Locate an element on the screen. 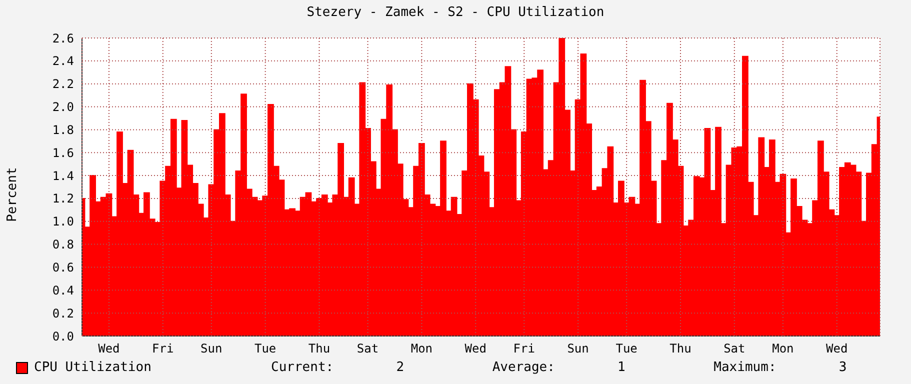 This screenshot has width=911, height=384. text: Maximum: 3 is located at coordinates (780, 367).